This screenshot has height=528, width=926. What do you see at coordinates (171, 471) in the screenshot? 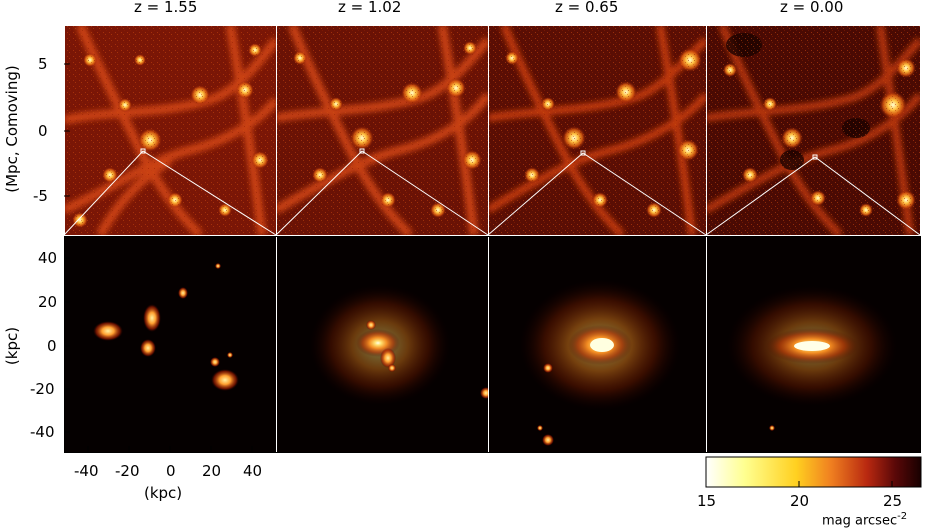
I see `bottom-xtick-3: 0` at bounding box center [171, 471].